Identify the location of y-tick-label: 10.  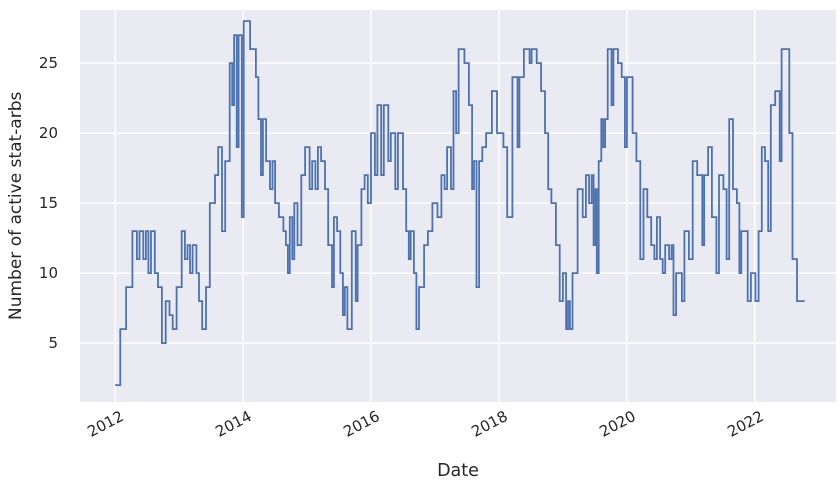
(48, 273).